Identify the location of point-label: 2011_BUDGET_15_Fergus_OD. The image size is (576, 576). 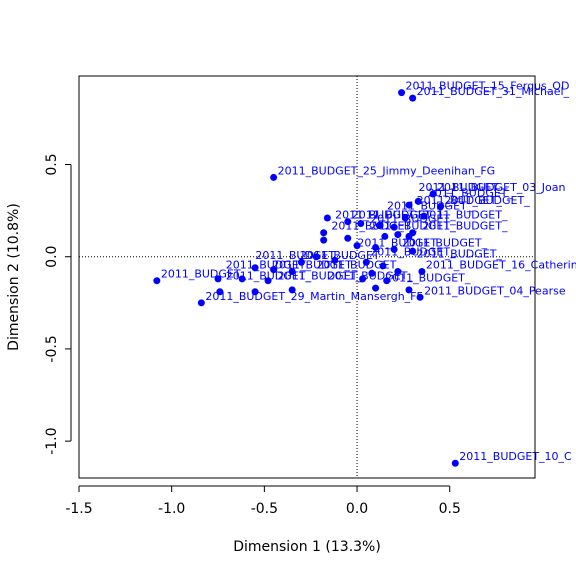
(488, 86).